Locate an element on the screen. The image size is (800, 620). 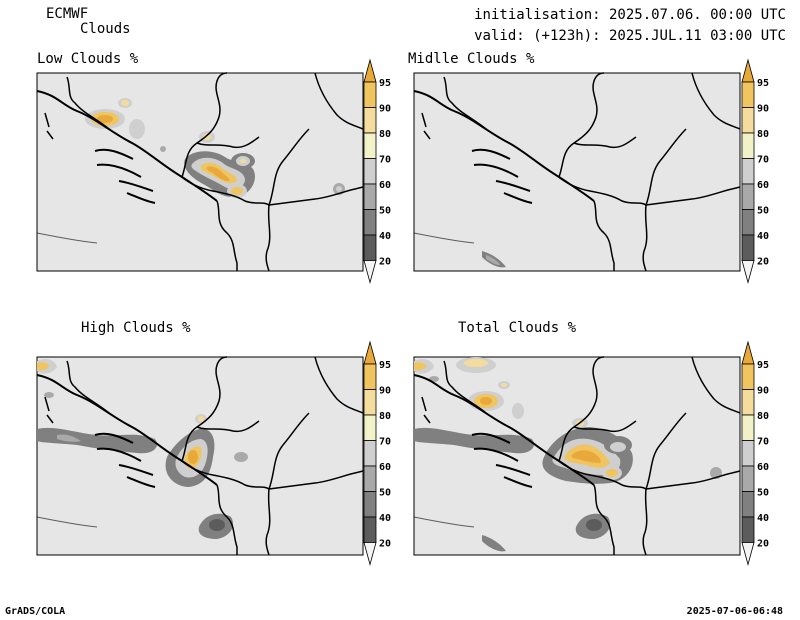
panel-total is located at coordinates (577, 456).